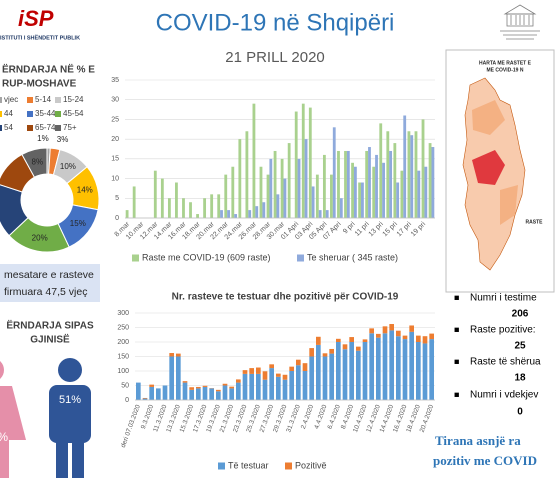 The height and width of the screenshot is (480, 555). Describe the element at coordinates (115, 178) in the screenshot. I see `y-tick-label: 10` at that location.